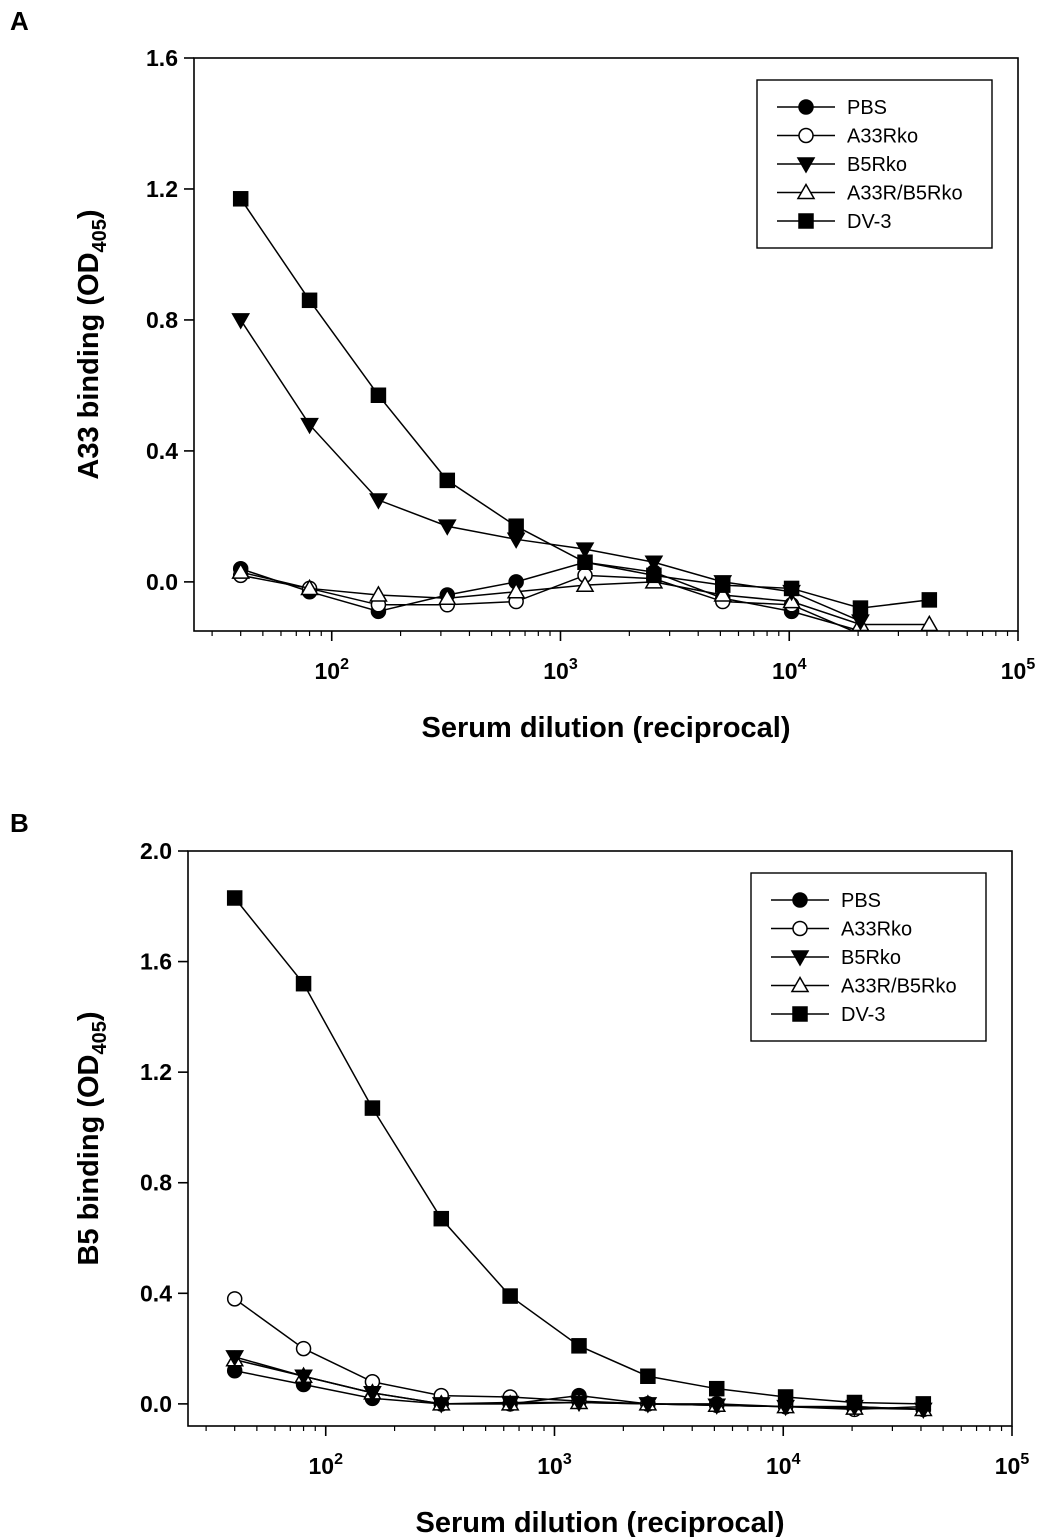  Describe the element at coordinates (162, 320) in the screenshot. I see `y-tick-label: 0.8` at that location.